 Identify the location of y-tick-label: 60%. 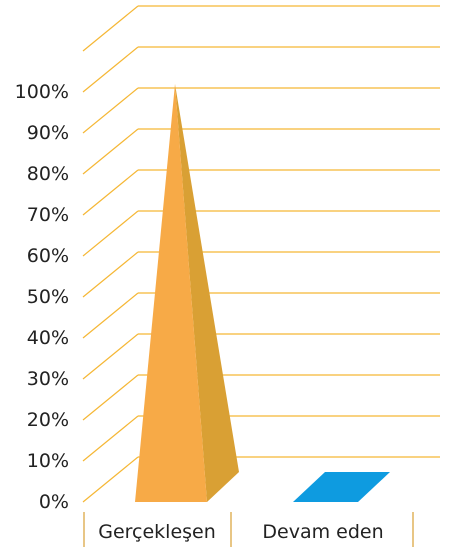
(48, 256).